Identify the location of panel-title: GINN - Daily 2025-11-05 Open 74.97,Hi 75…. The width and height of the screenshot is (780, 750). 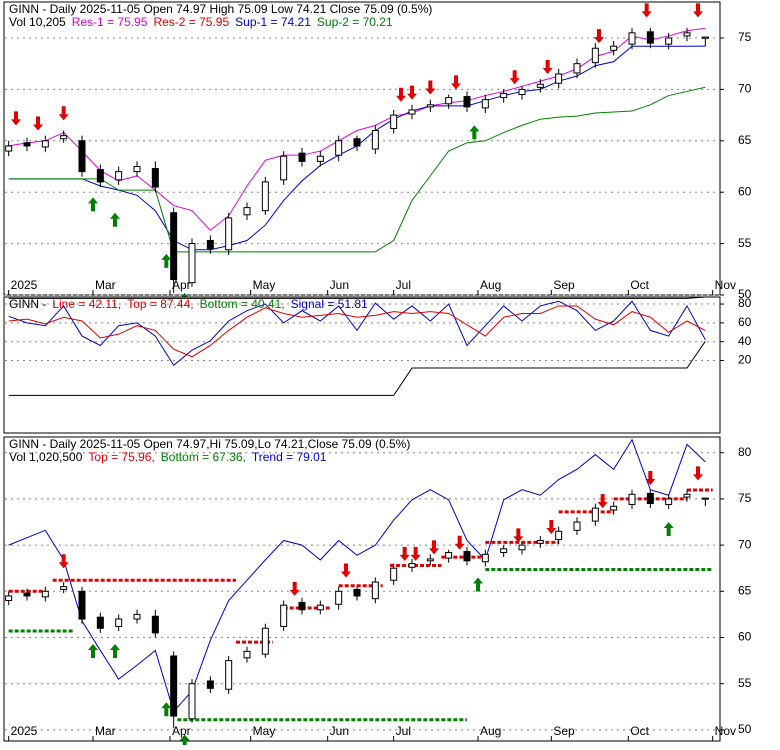
(209, 444).